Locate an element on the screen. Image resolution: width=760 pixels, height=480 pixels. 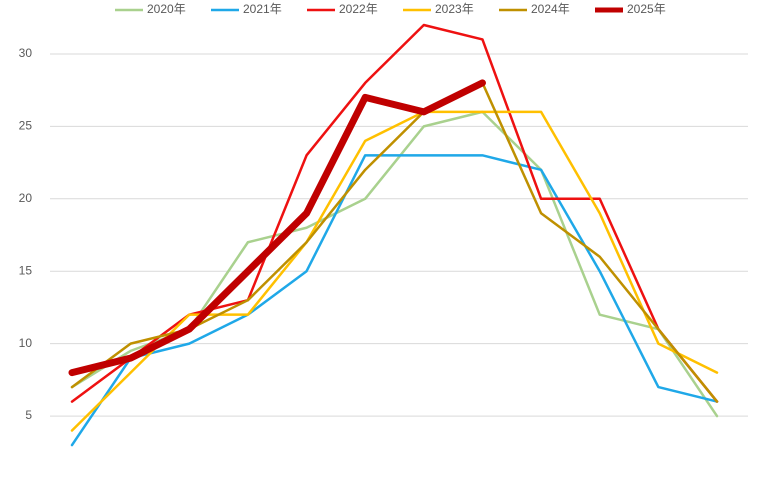
y-tick-label: 30 is located at coordinates (26, 53).